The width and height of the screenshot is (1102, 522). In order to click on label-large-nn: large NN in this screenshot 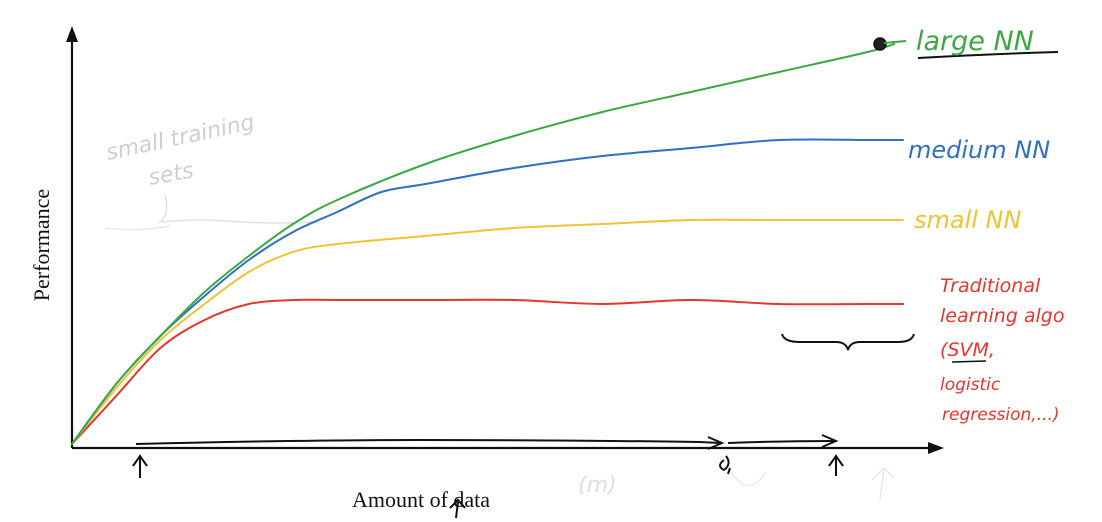, I will do `click(975, 41)`.